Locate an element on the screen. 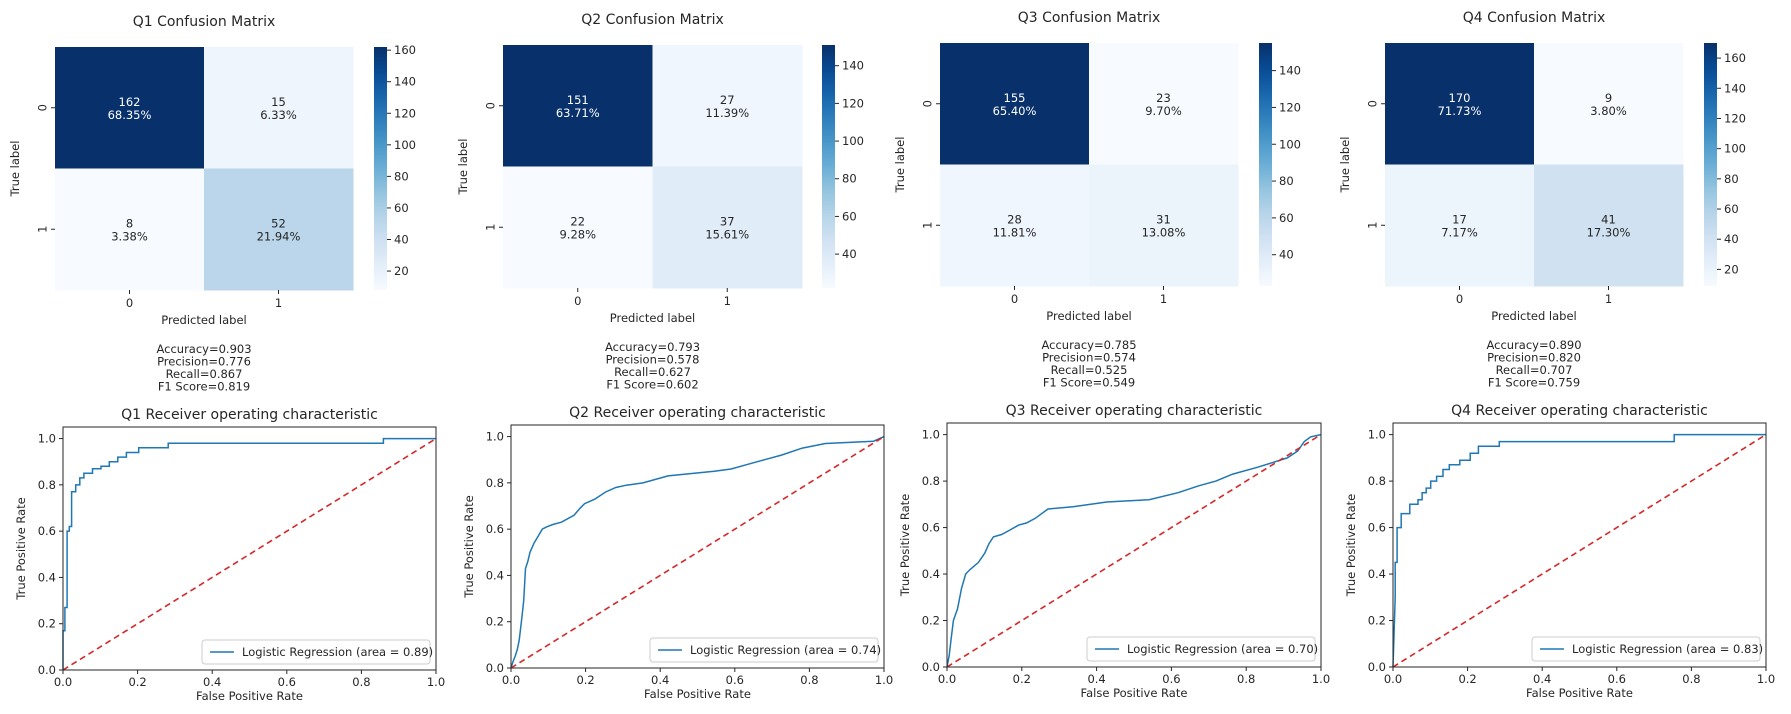 This screenshot has height=714, width=1791. cell-percent: 11.81% is located at coordinates (1015, 232).